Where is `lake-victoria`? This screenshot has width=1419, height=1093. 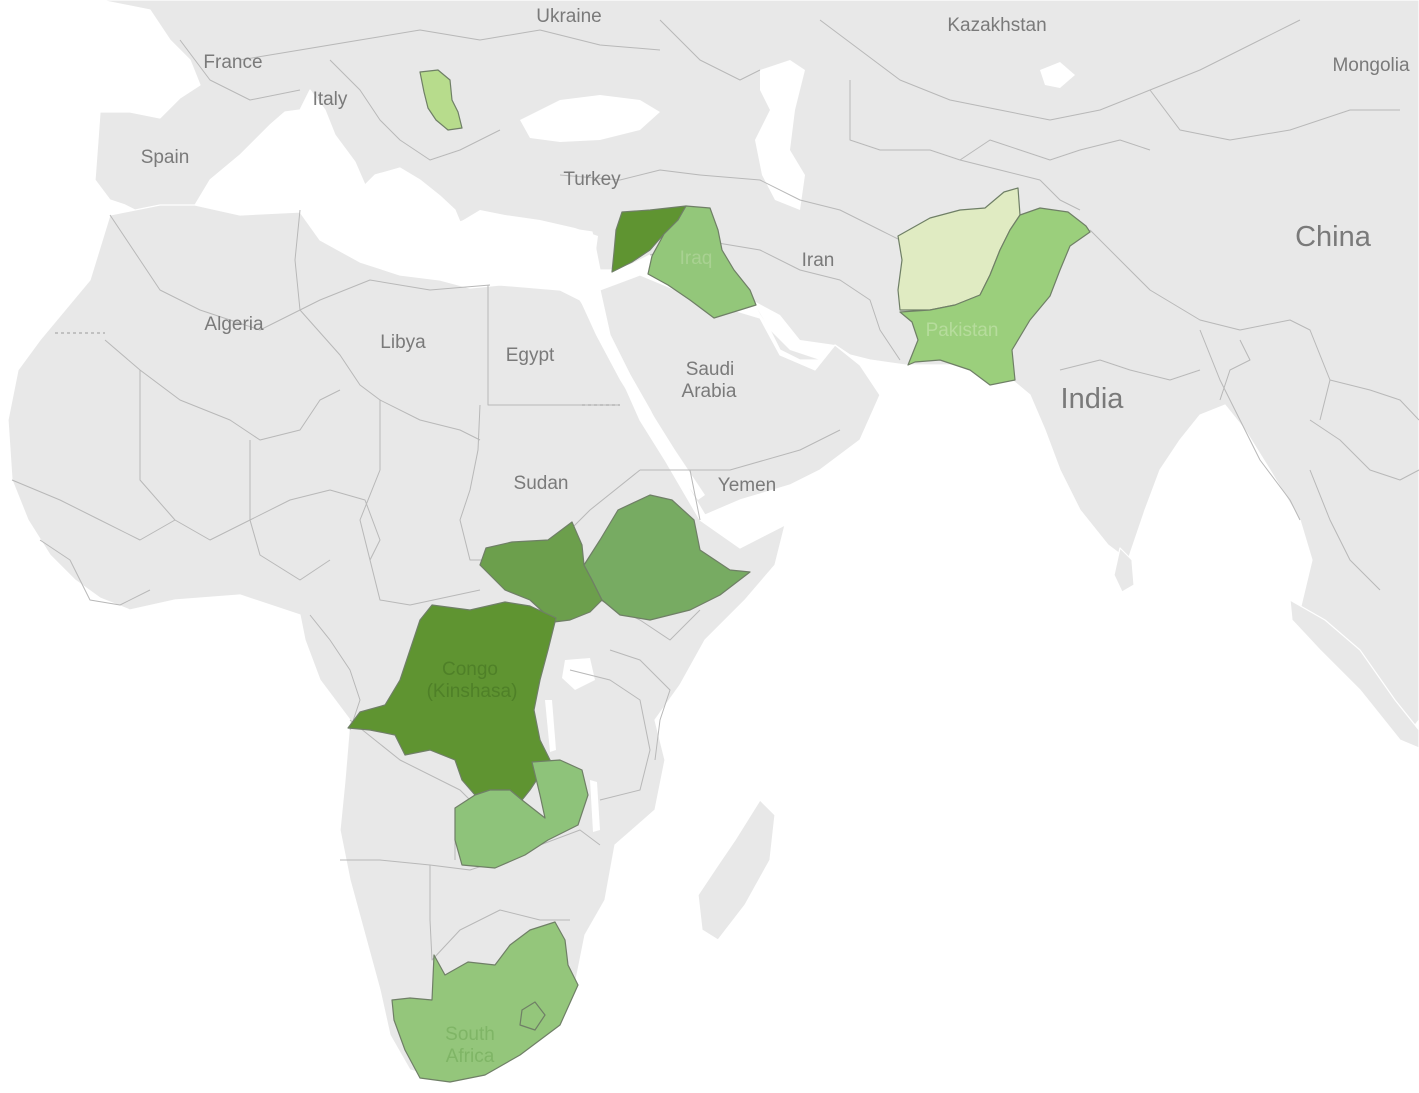
lake-victoria is located at coordinates (578, 674).